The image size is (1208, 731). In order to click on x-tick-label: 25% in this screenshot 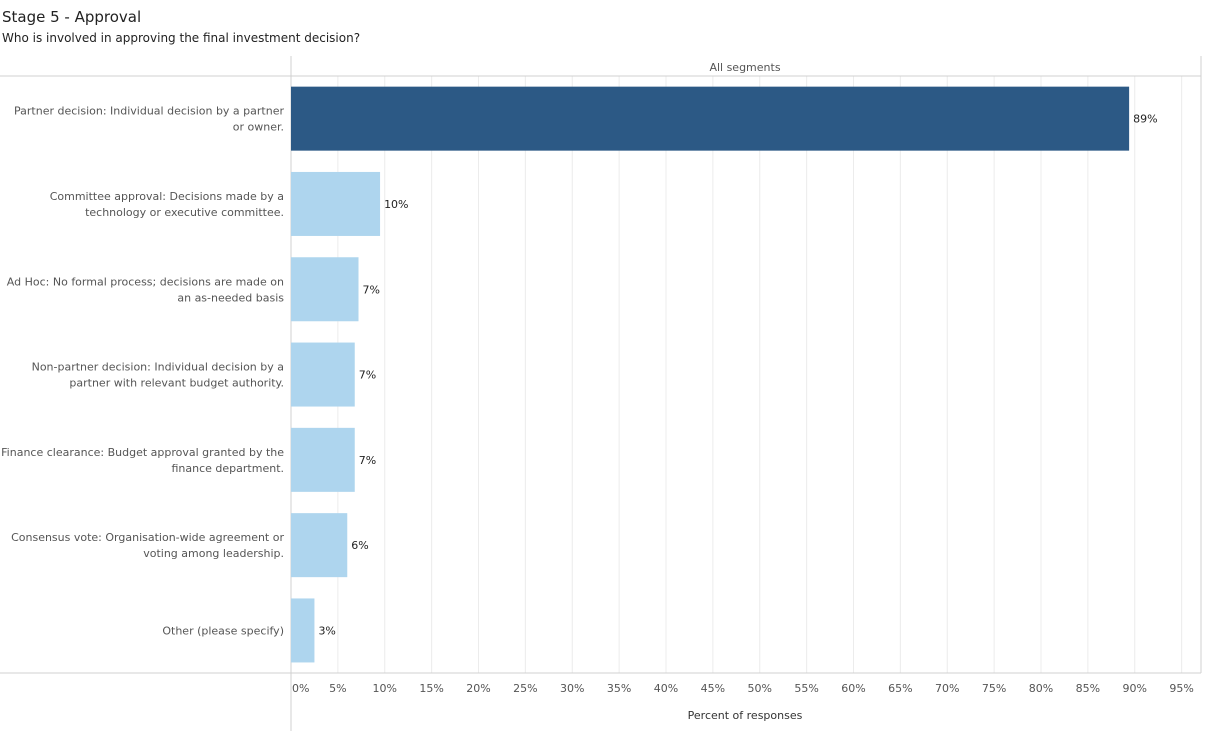, I will do `click(525, 688)`.